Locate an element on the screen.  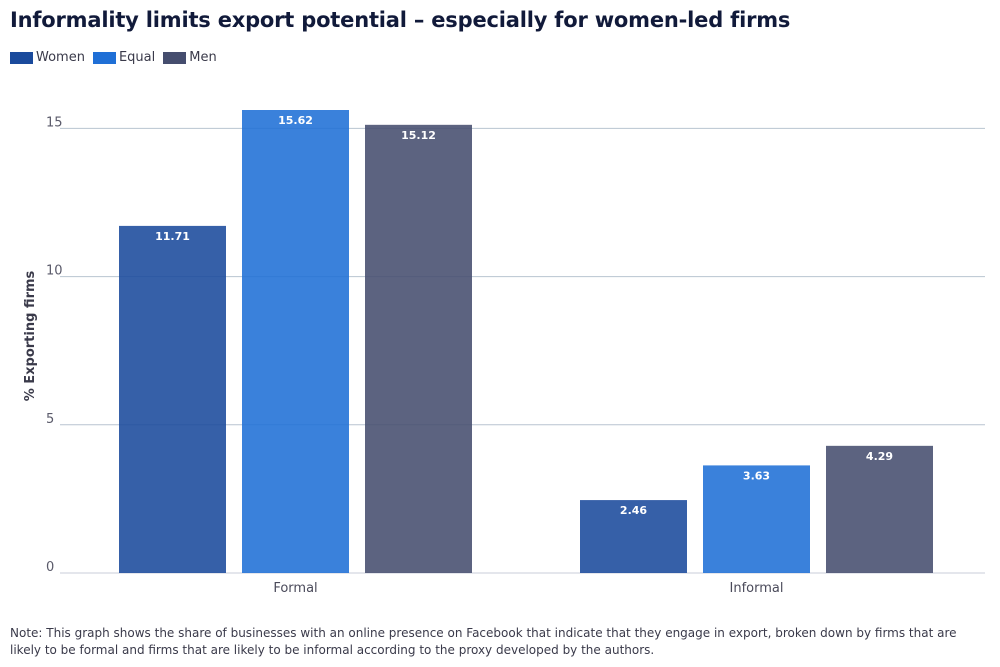
legend-swatch-equal is located at coordinates (104, 57).